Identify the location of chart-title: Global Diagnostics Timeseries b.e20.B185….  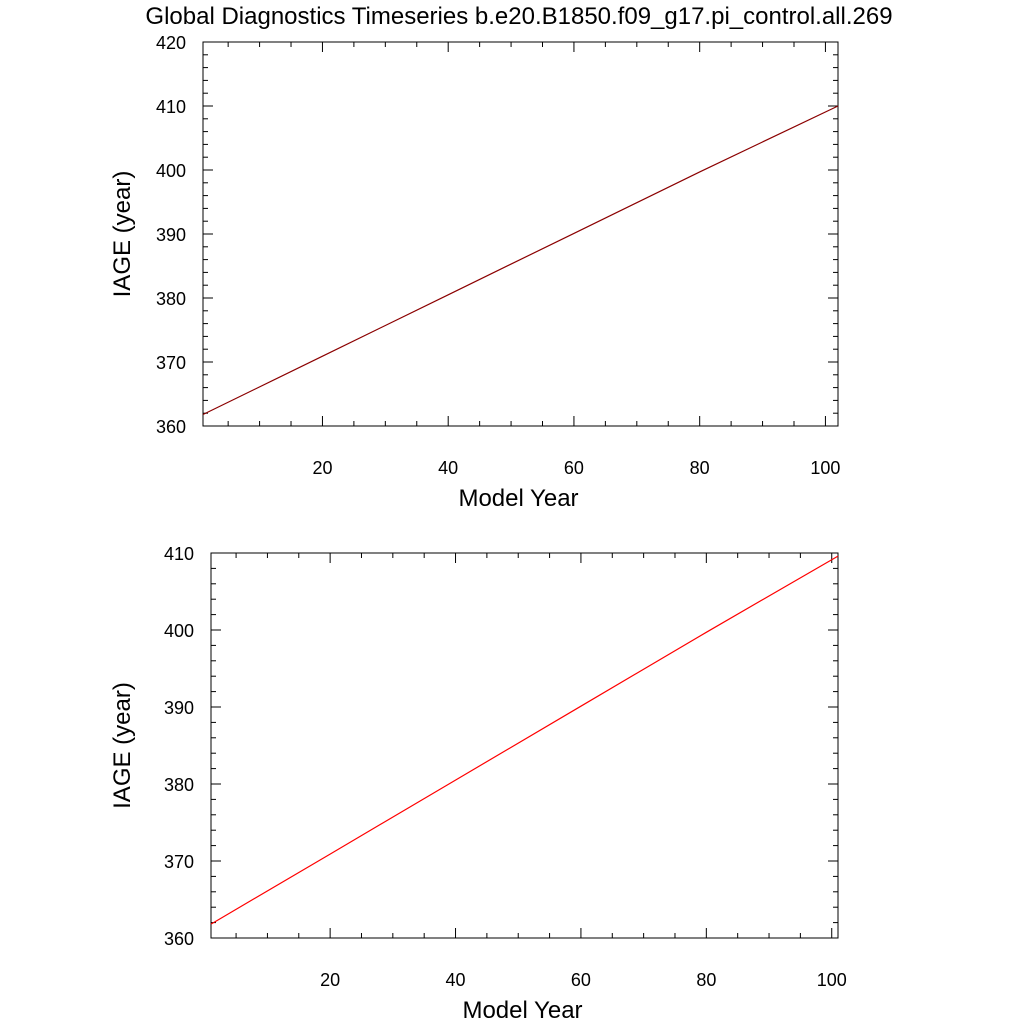
(518, 16).